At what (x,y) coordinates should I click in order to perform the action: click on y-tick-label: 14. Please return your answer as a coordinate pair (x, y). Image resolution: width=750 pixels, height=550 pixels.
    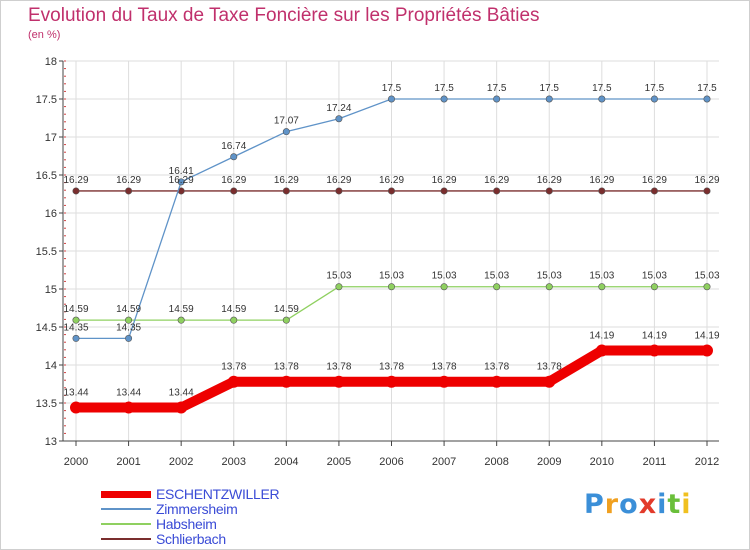
    Looking at the image, I should click on (51, 366).